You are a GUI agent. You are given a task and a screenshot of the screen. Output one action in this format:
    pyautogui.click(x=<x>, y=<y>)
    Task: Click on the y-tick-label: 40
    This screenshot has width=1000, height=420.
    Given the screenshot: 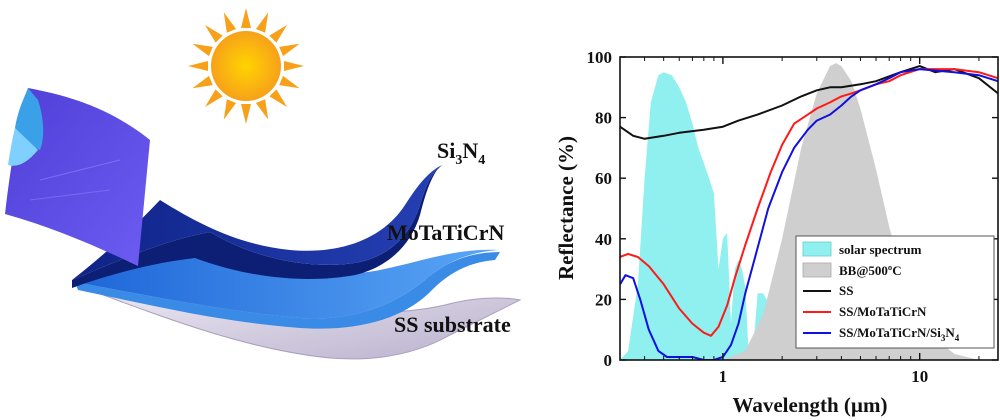 What is the action you would take?
    pyautogui.click(x=603, y=239)
    